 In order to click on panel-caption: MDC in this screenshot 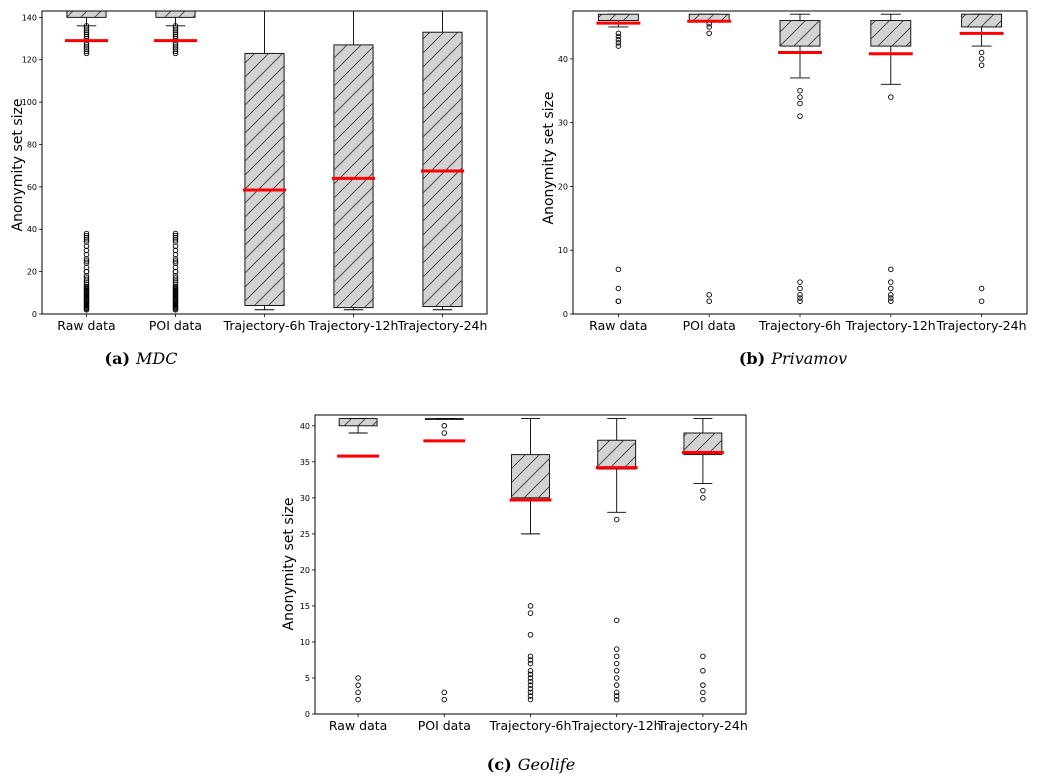, I will do `click(156, 358)`.